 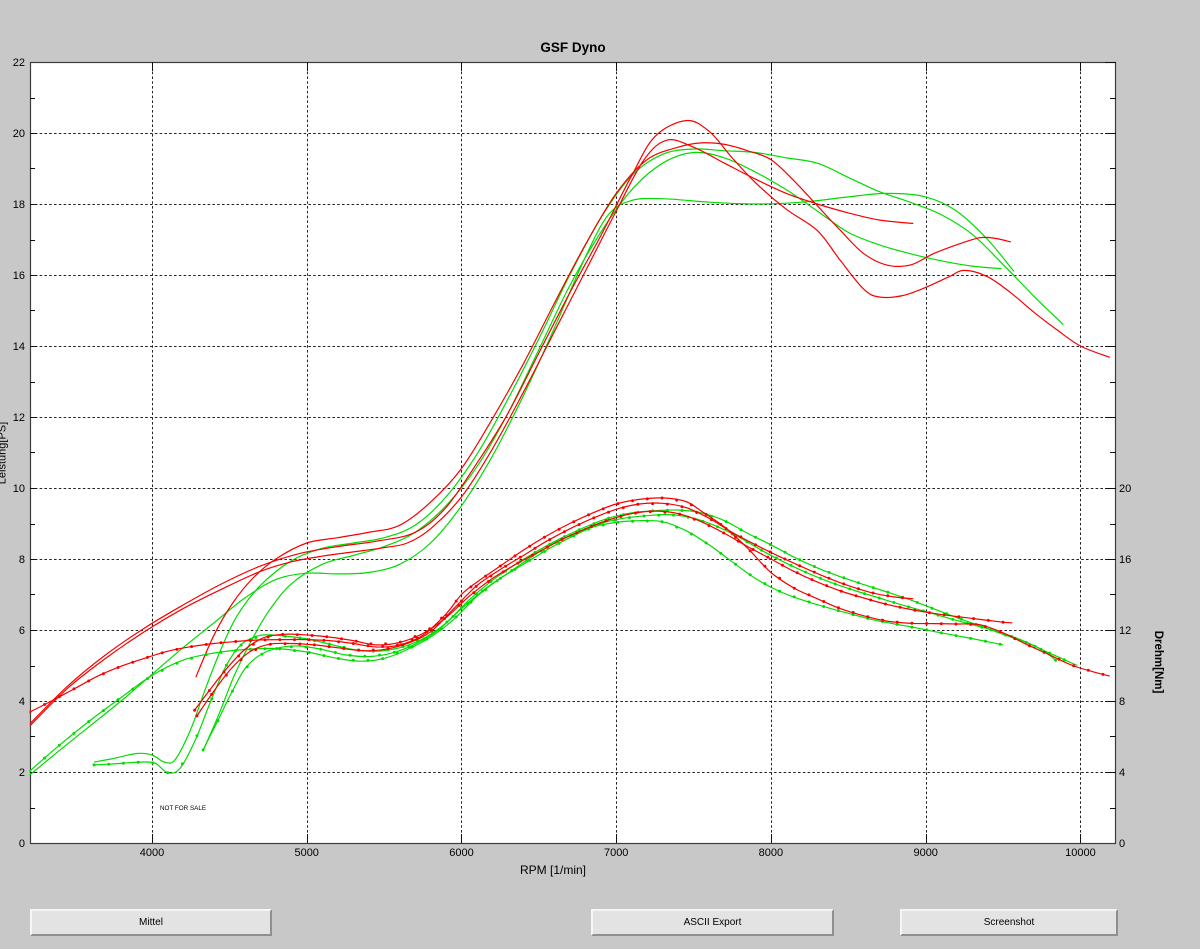 What do you see at coordinates (19, 489) in the screenshot?
I see `svg-text: 10` at bounding box center [19, 489].